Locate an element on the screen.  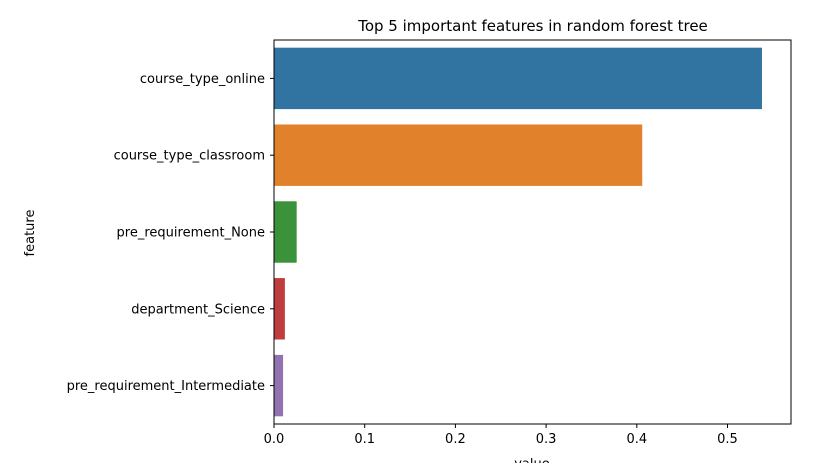
x-tick-label: 0.2 is located at coordinates (455, 439).